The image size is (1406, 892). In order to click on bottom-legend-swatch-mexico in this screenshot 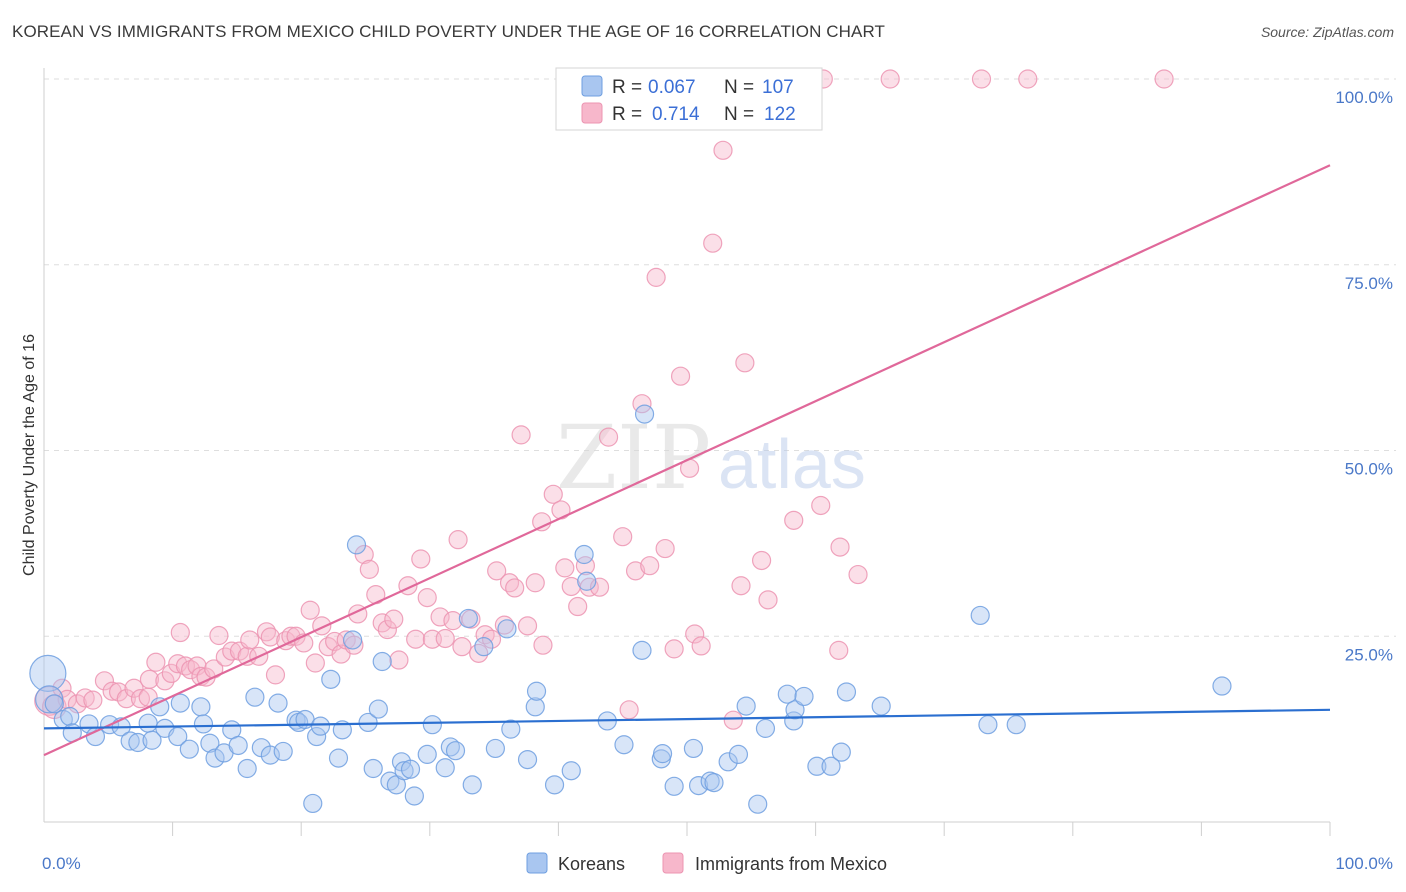, I will do `click(673, 863)`.